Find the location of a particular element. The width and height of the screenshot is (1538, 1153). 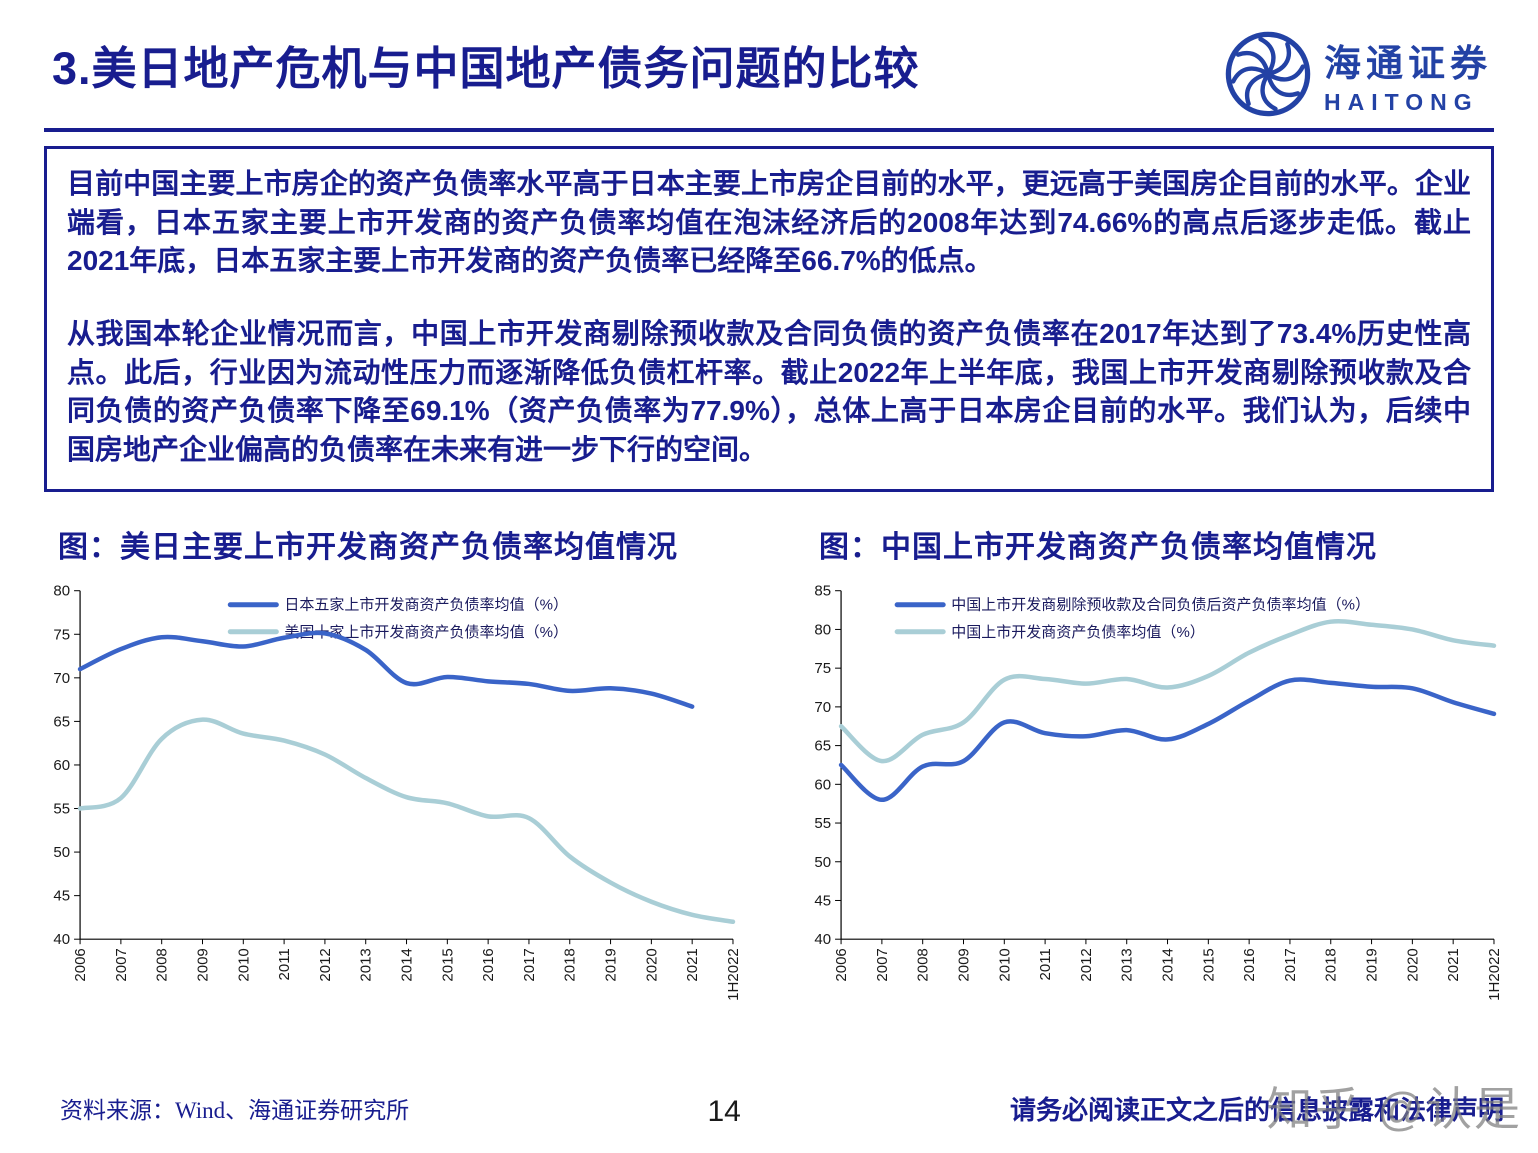

haitong-logo-icon is located at coordinates (1268, 74).